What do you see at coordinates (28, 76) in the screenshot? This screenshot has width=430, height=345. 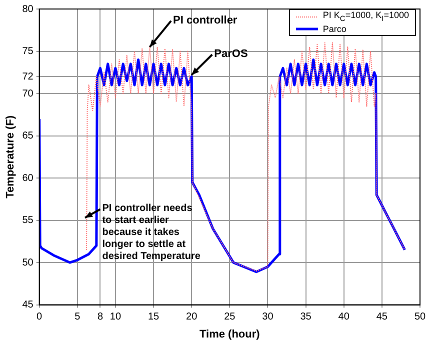 I see `y-tick-label: 72` at bounding box center [28, 76].